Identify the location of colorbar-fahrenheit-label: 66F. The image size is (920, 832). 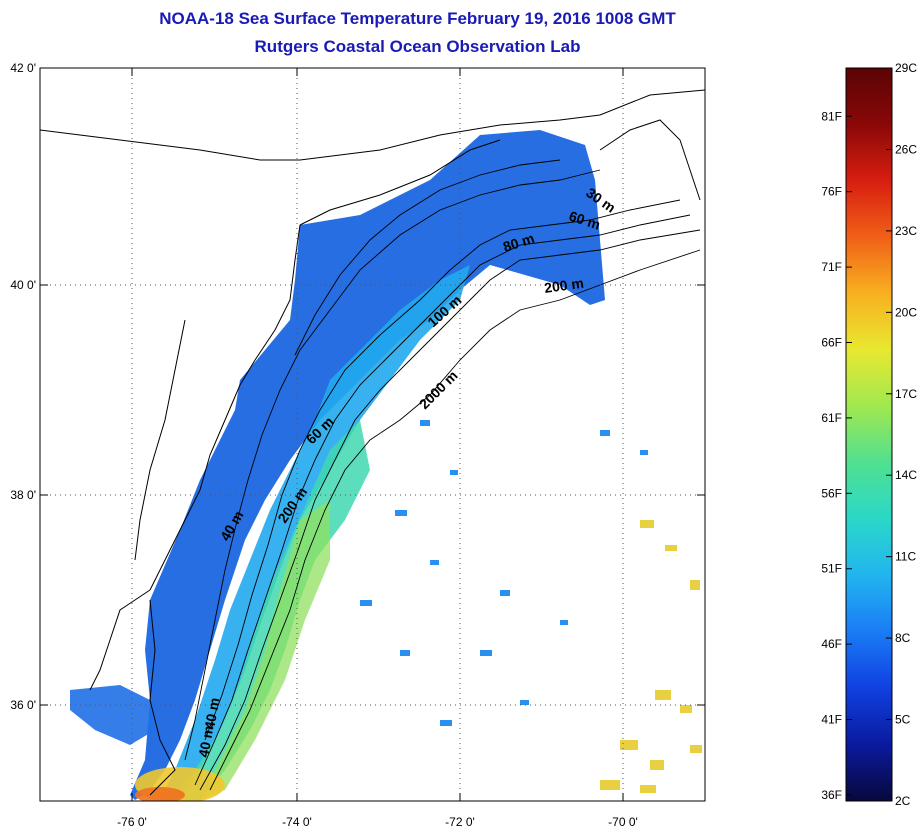
(831, 342).